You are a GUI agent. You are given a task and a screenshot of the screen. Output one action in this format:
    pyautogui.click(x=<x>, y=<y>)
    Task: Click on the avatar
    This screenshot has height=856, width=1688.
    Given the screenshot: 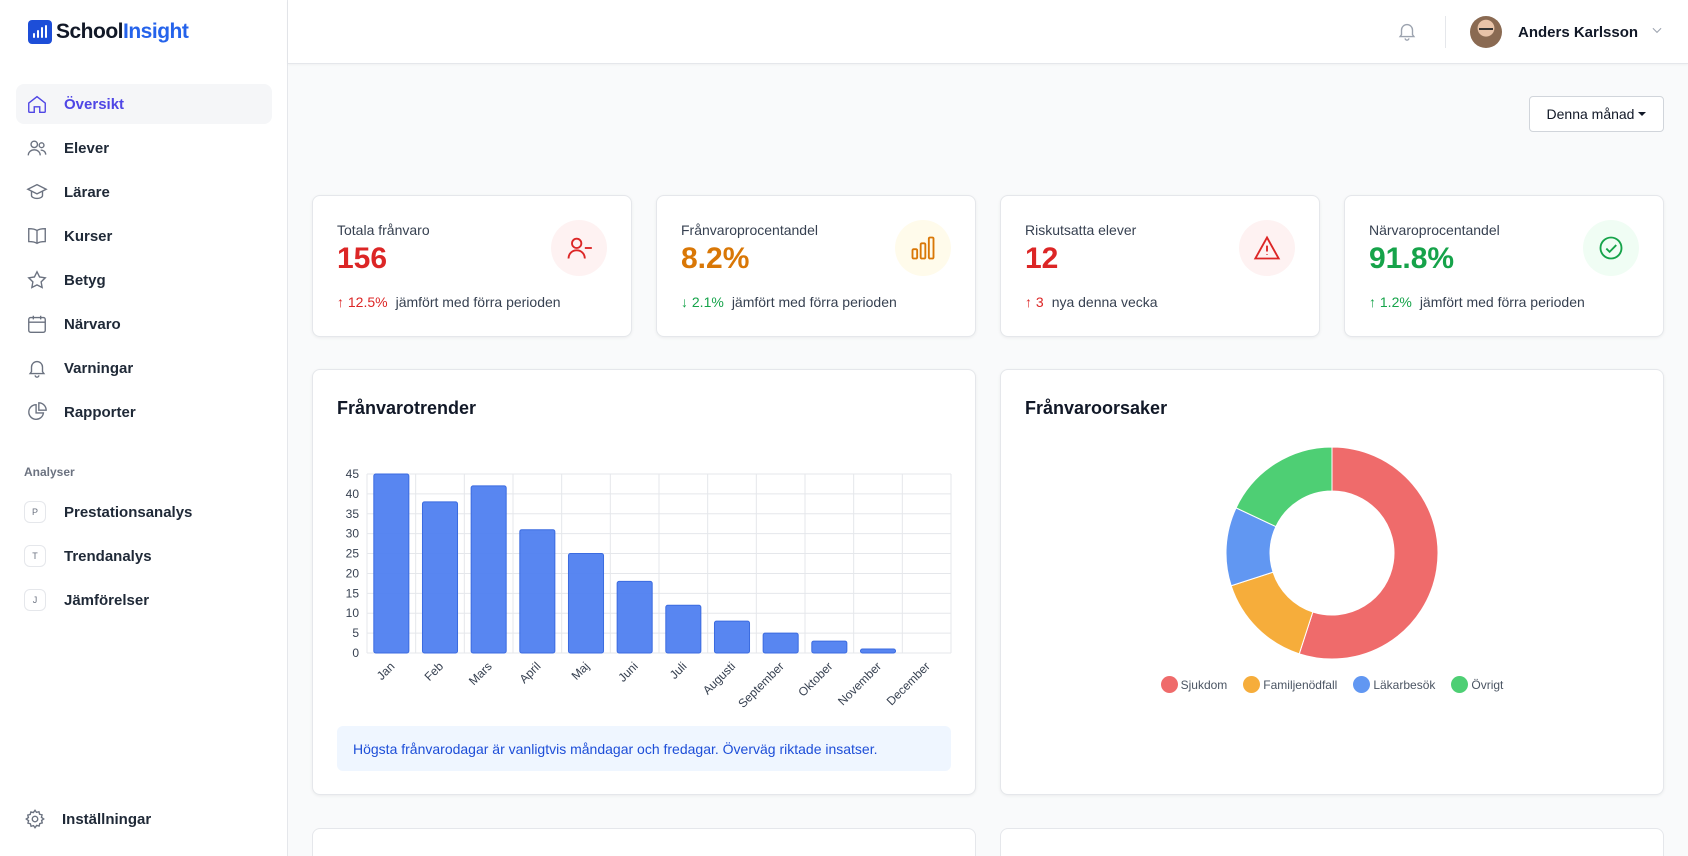 What is the action you would take?
    pyautogui.click(x=1486, y=32)
    